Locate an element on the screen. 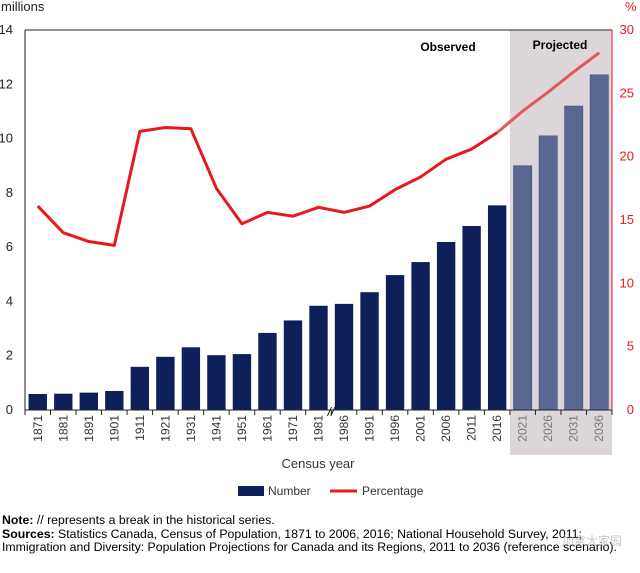 This screenshot has height=573, width=640. observed-annotation: Observed is located at coordinates (447, 47).